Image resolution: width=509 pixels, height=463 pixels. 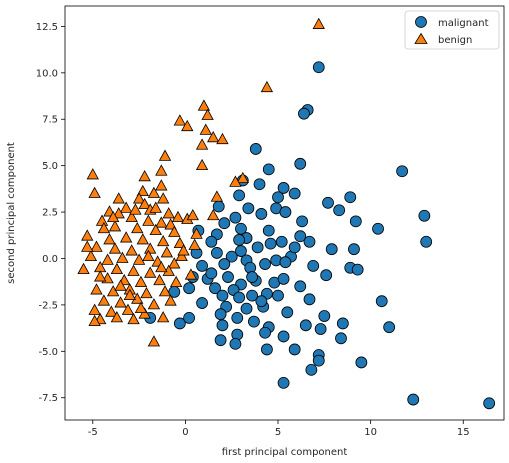 What do you see at coordinates (463, 23) in the screenshot?
I see `legend-malignant-label: malignant` at bounding box center [463, 23].